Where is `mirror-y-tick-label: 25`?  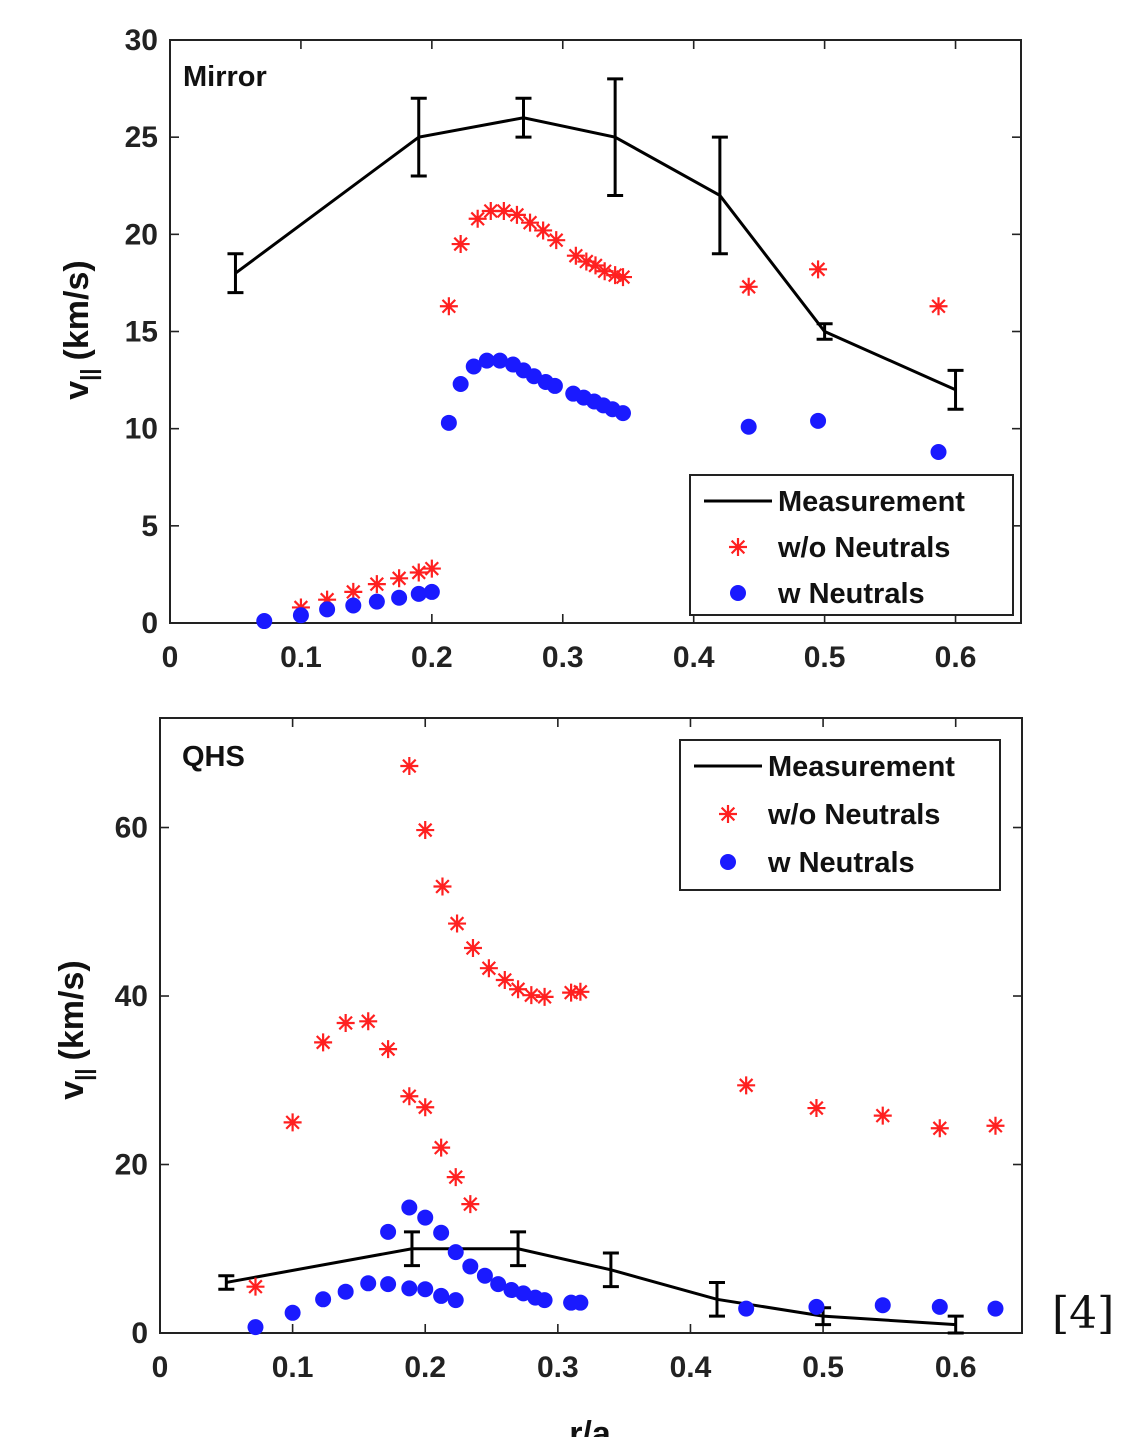 mirror-y-tick-label: 25 is located at coordinates (141, 137).